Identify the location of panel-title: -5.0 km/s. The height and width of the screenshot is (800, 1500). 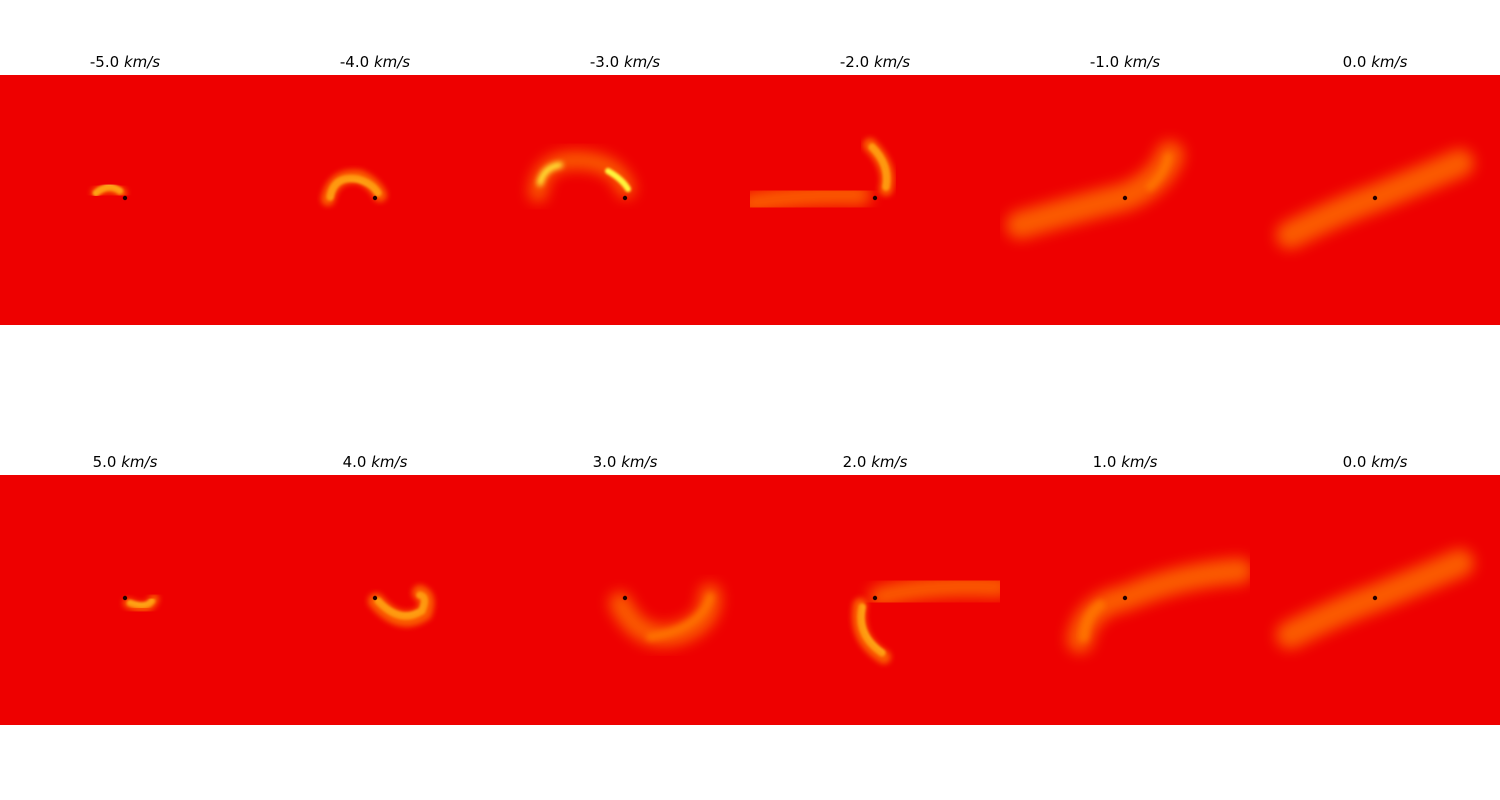
(125, 62).